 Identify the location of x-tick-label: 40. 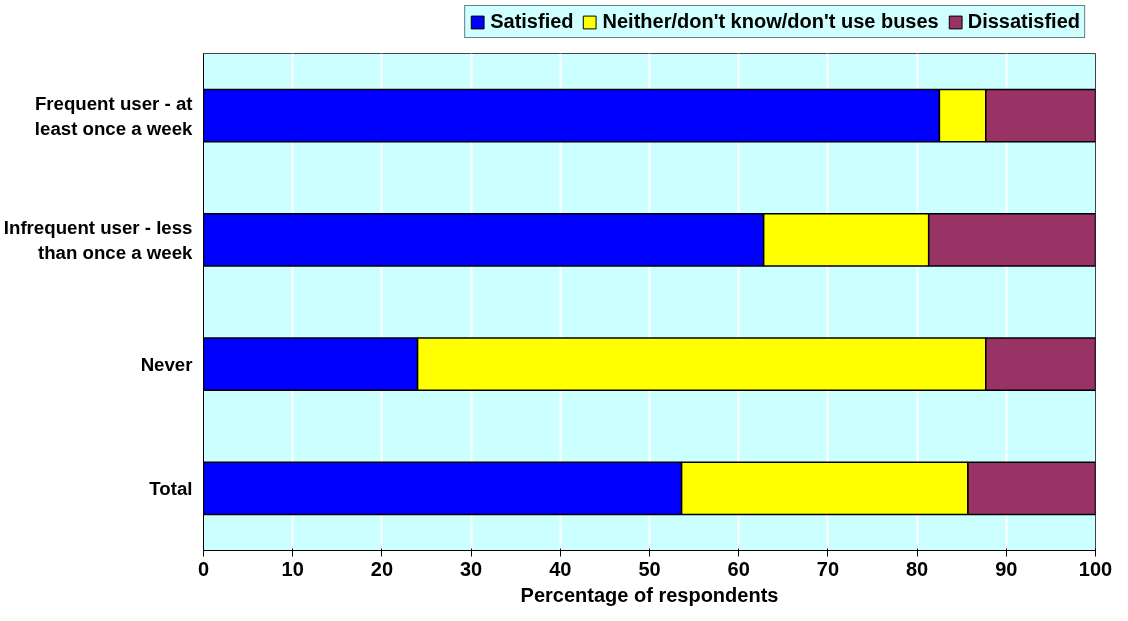
(560, 568).